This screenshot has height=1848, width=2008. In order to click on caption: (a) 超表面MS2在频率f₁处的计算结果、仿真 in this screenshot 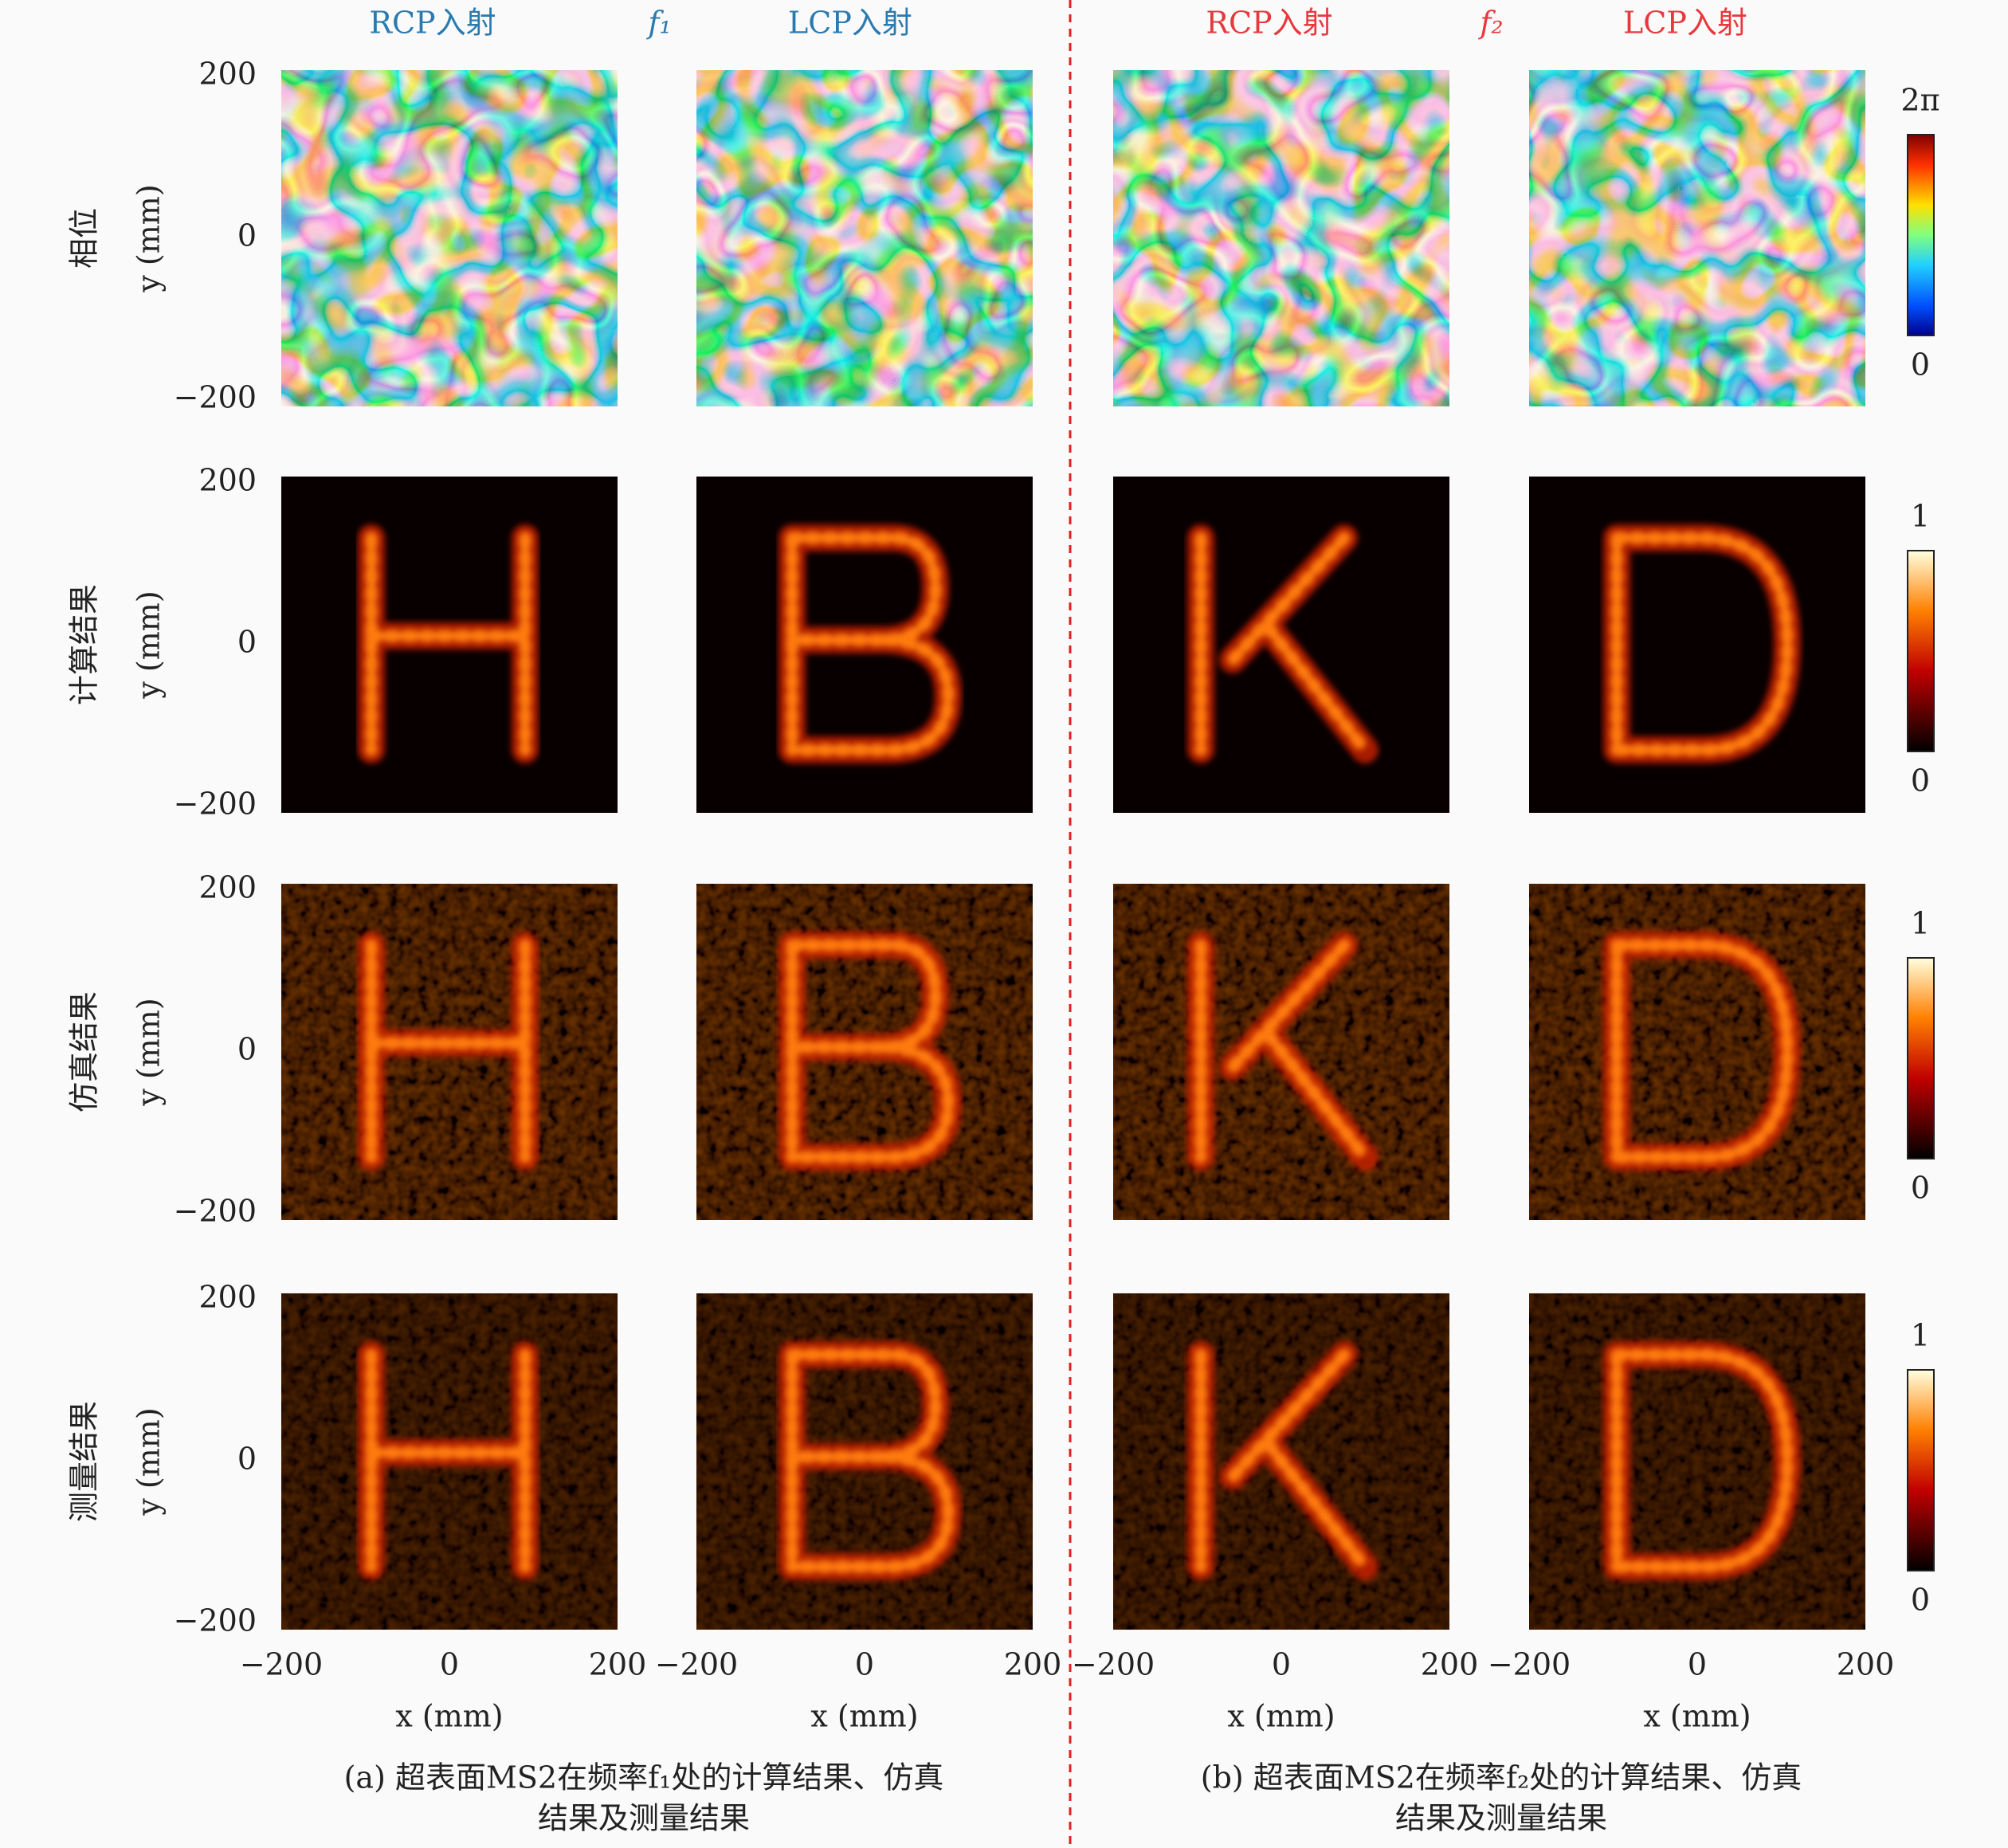, I will do `click(644, 1777)`.